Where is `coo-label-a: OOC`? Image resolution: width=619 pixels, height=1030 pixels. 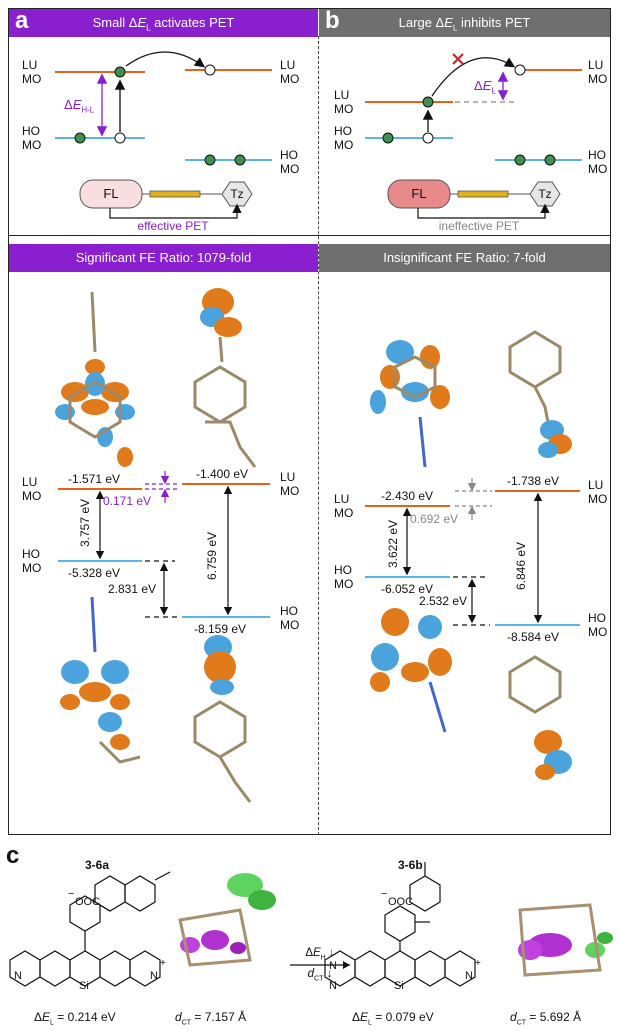 coo-label-a: OOC is located at coordinates (88, 902).